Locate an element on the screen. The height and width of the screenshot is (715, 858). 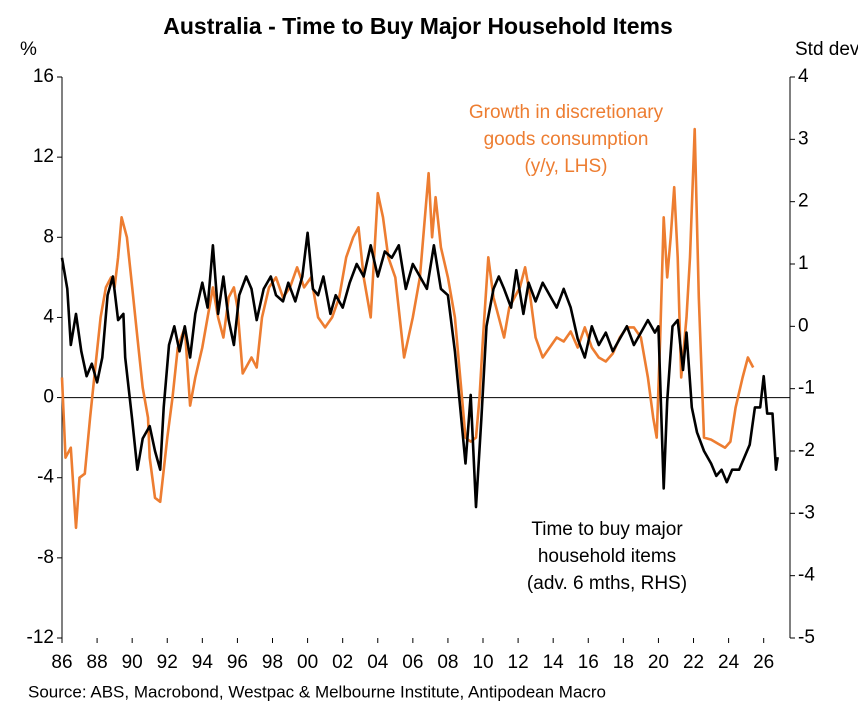
annotation: household items is located at coordinates (607, 556).